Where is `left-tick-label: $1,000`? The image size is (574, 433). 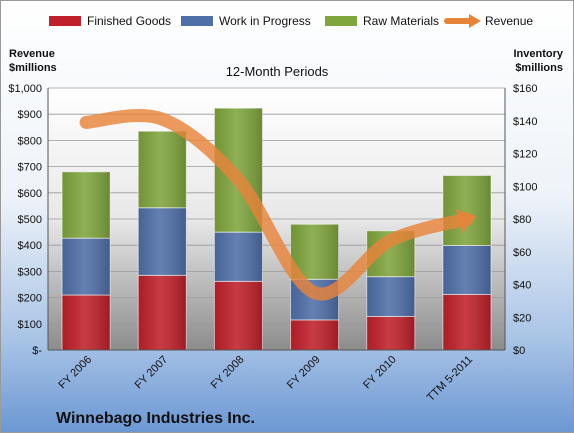 left-tick-label: $1,000 is located at coordinates (25, 89).